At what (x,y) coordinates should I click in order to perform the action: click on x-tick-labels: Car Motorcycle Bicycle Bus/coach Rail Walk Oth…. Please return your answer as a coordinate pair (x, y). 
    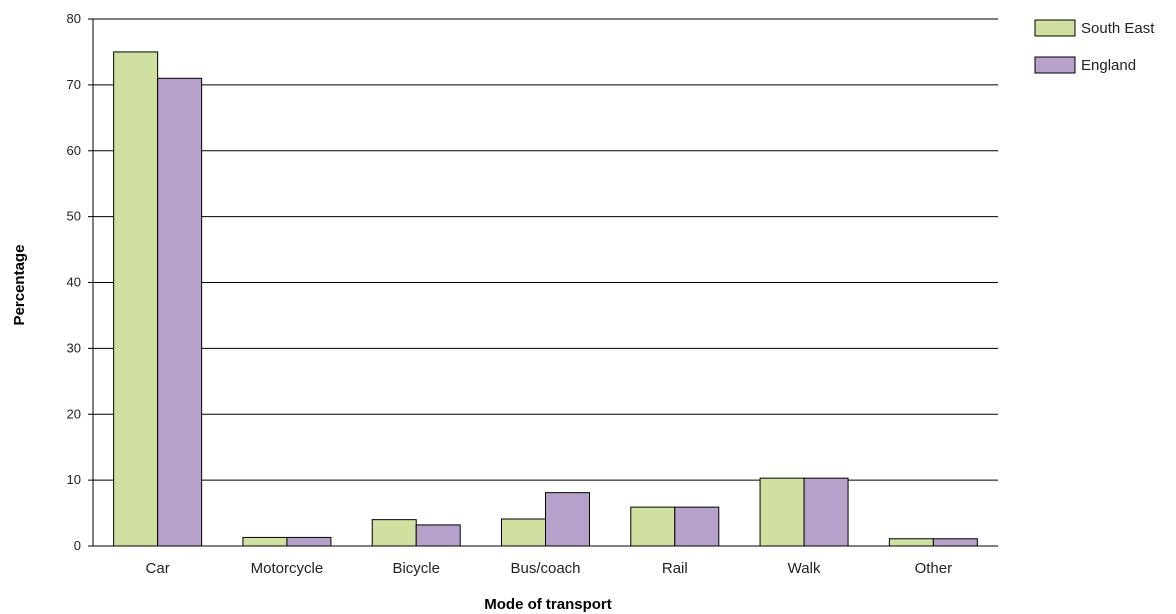
    Looking at the image, I should click on (549, 568).